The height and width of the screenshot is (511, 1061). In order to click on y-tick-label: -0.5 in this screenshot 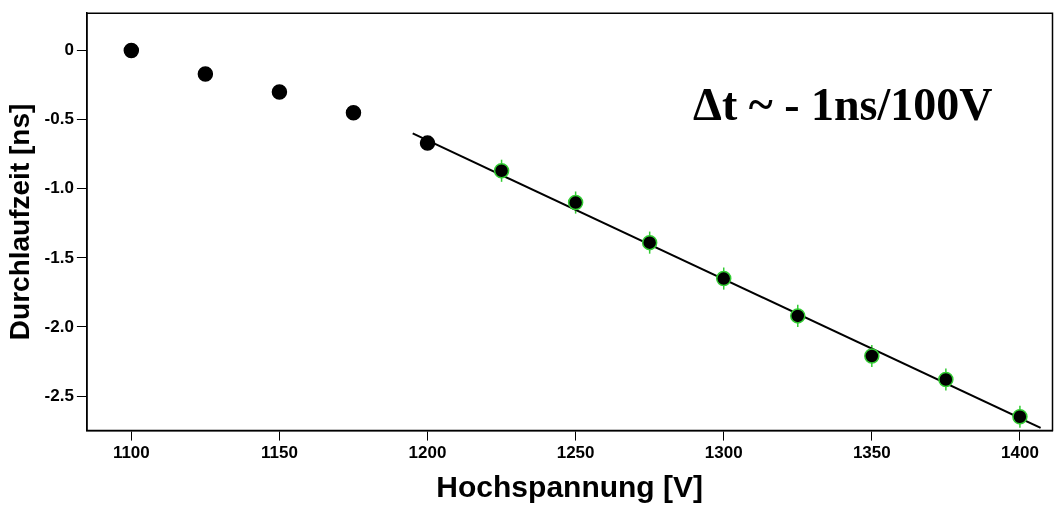, I will do `click(59, 119)`.